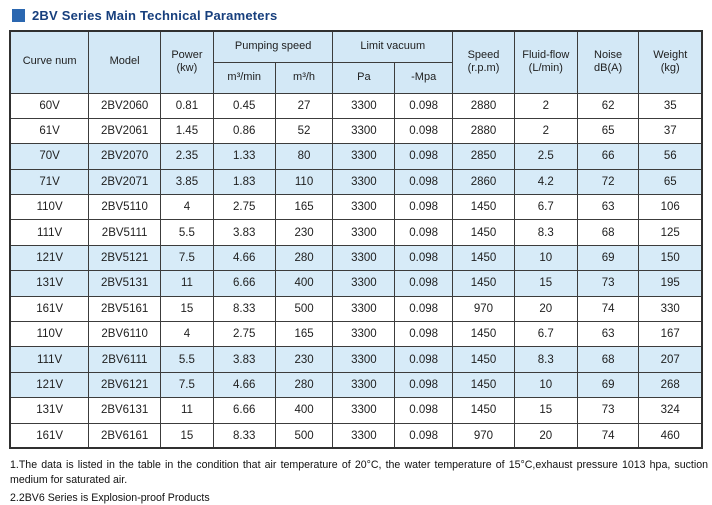  I want to click on cell-model: 2BV6111, so click(124, 359).